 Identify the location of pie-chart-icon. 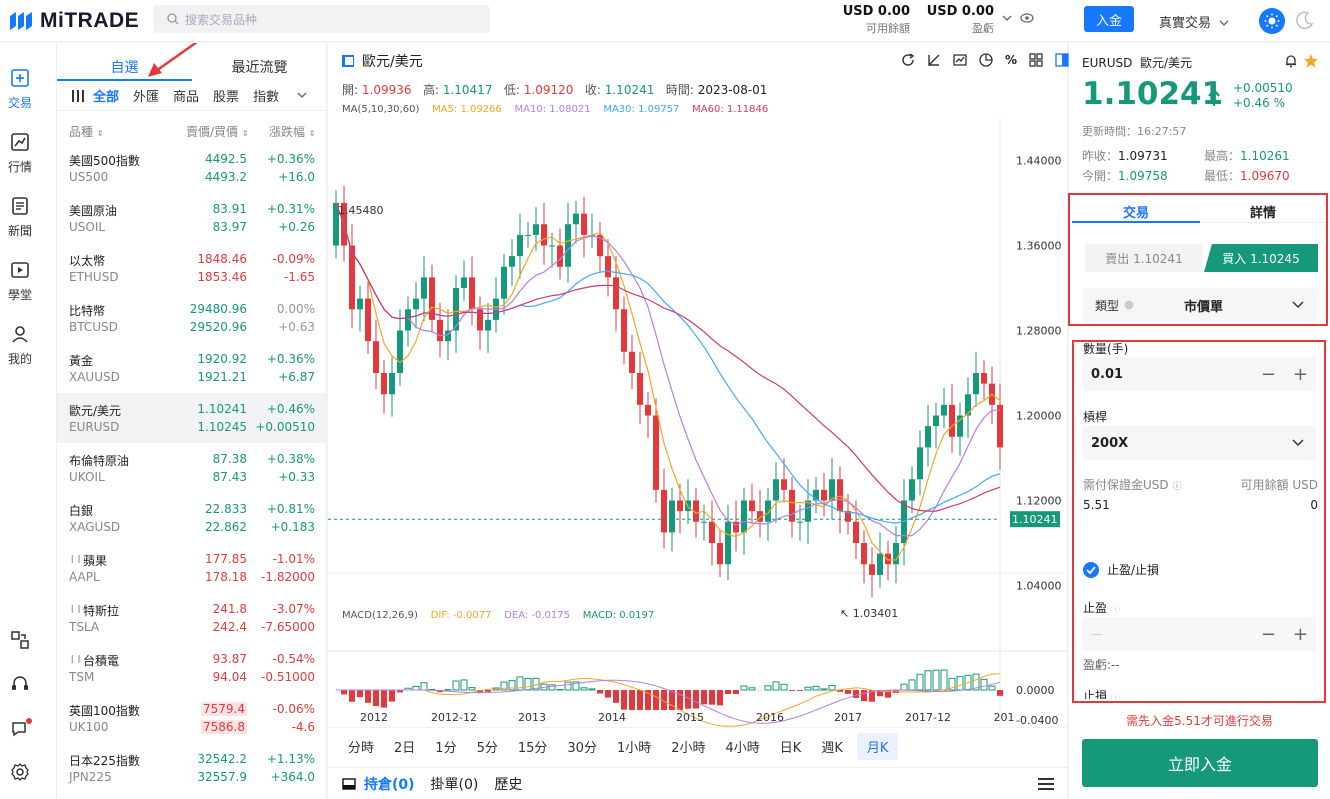
(986, 60).